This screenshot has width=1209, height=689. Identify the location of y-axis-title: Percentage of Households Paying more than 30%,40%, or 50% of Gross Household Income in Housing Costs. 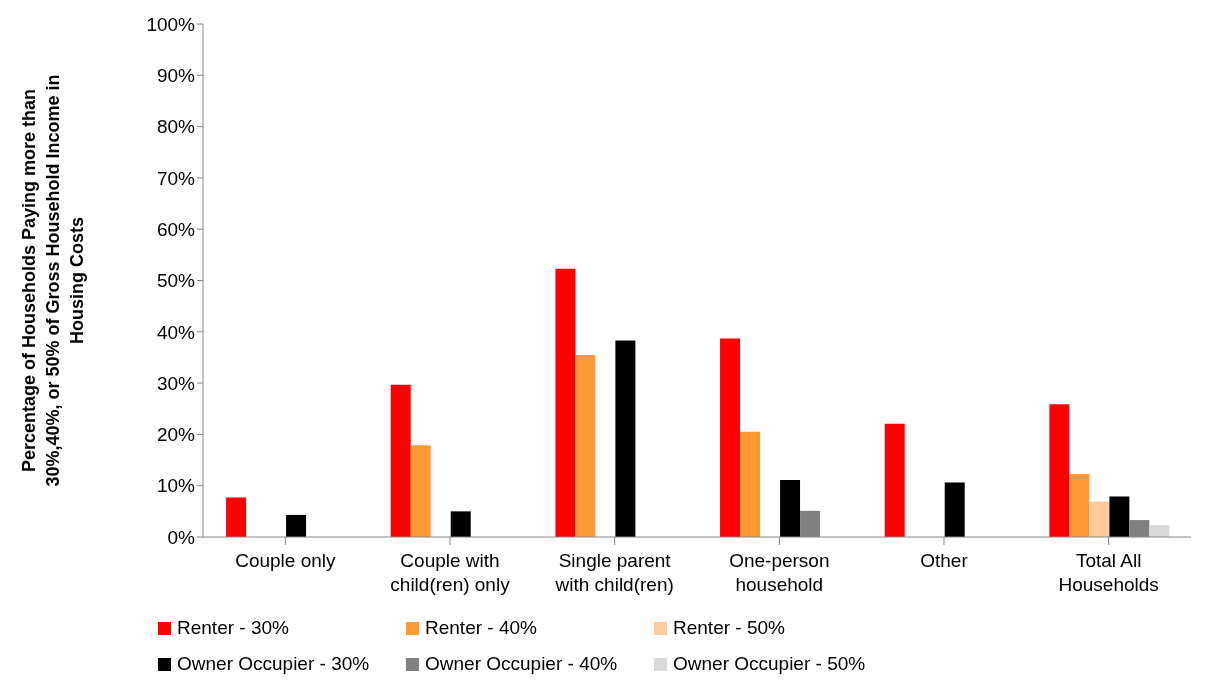
(53, 280).